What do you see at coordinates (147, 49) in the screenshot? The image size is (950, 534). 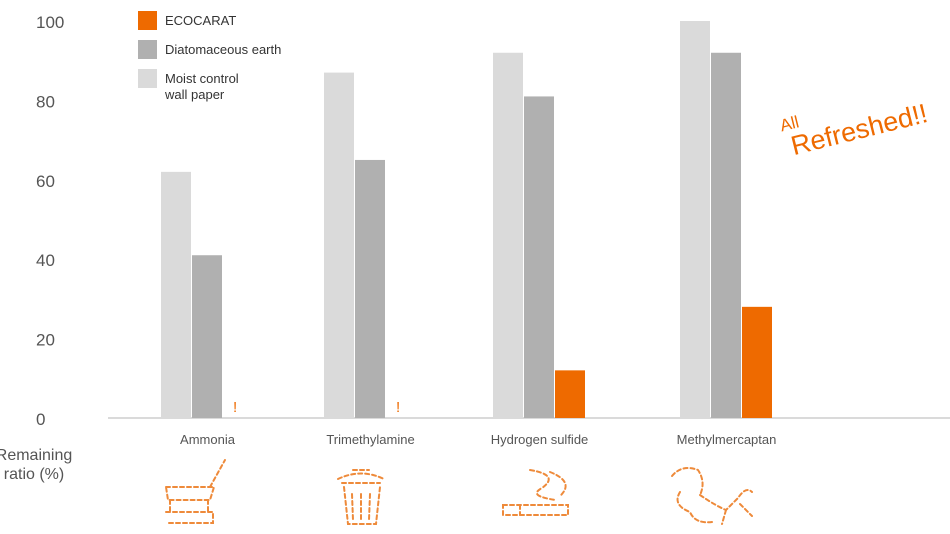 I see `legend-swatch-diatomaceous-earth` at bounding box center [147, 49].